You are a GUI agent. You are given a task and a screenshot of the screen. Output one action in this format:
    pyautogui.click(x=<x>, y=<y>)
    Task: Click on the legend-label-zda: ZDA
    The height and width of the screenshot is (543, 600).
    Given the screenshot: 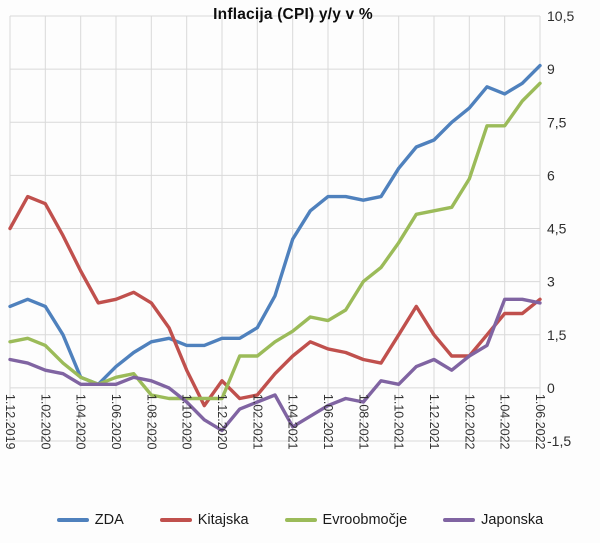 What is the action you would take?
    pyautogui.click(x=109, y=520)
    